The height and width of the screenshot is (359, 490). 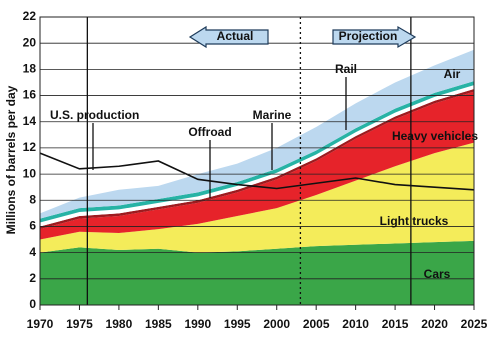 I want to click on y-tick-label: 16, so click(x=30, y=95).